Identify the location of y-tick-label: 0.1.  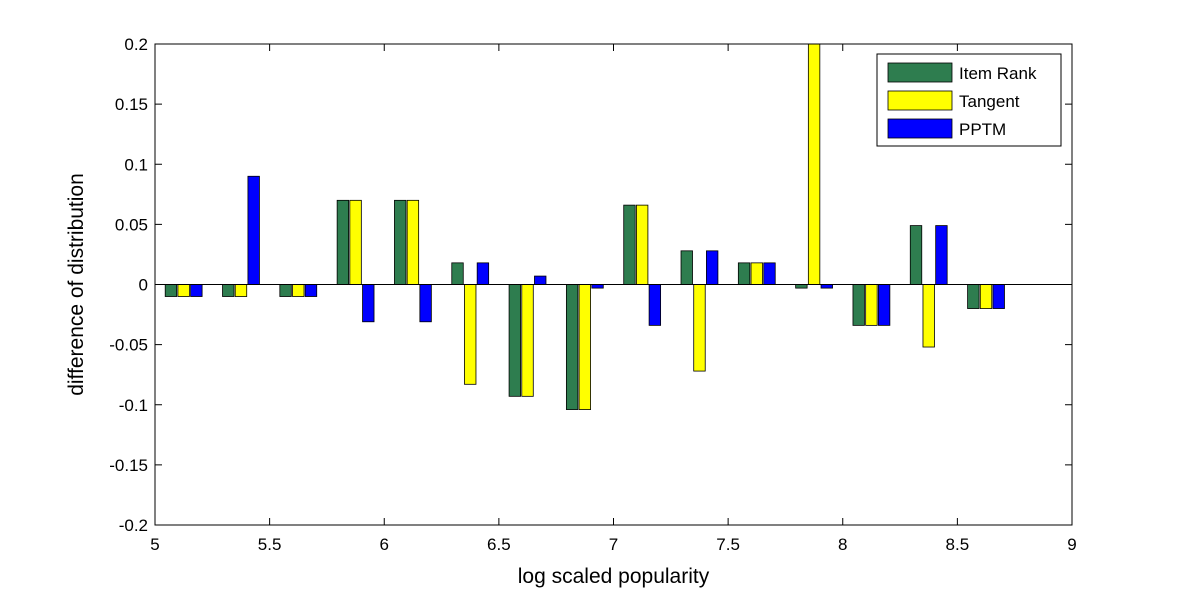
(136, 164).